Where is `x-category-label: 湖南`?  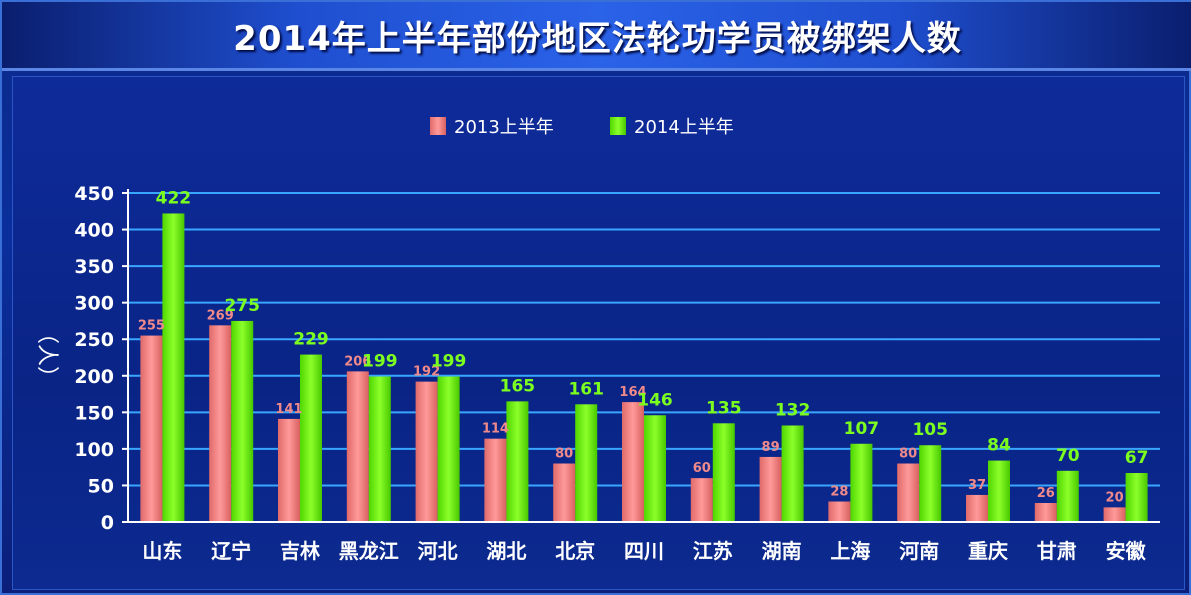 x-category-label: 湖南 is located at coordinates (782, 551).